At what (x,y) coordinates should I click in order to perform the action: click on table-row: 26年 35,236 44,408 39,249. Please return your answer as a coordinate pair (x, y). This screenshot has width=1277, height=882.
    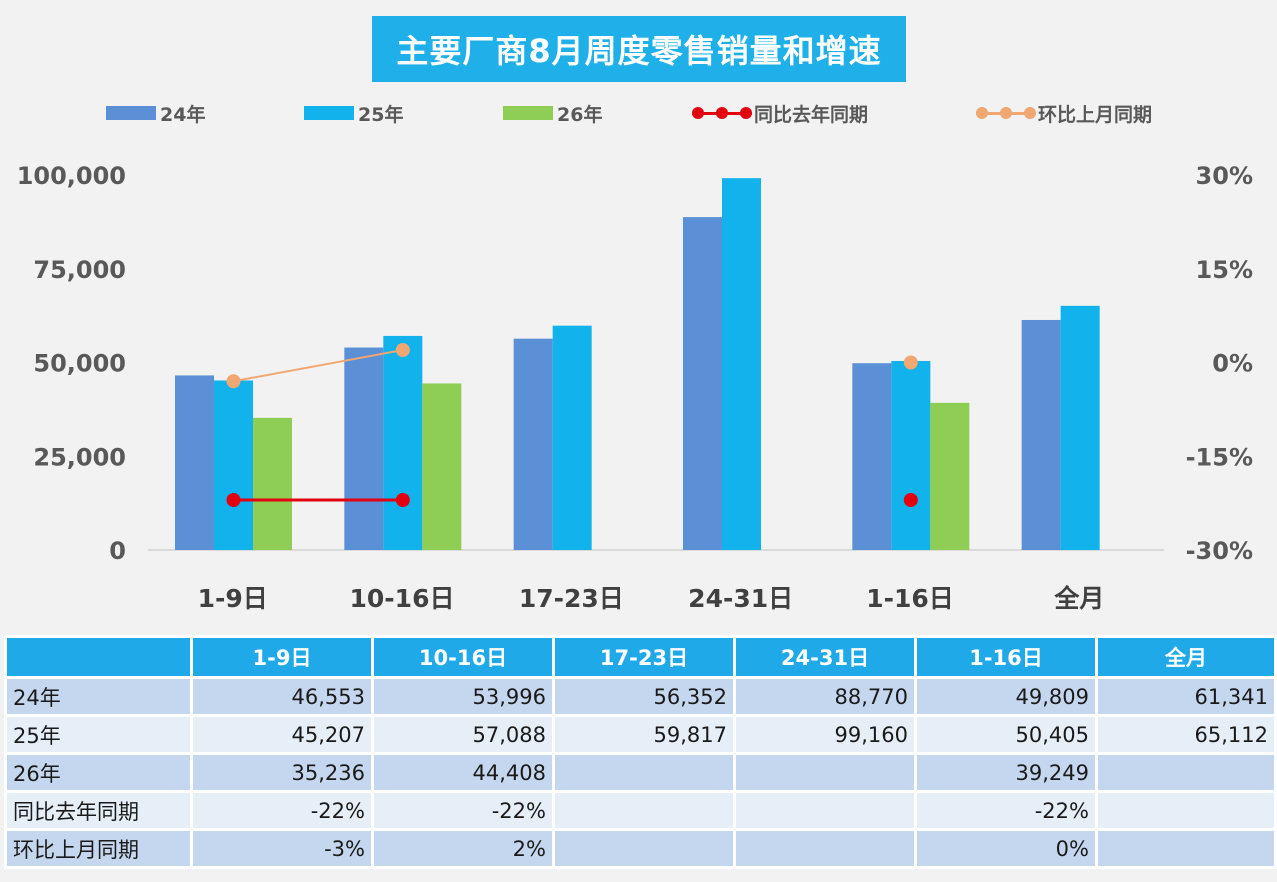
    Looking at the image, I should click on (640, 772).